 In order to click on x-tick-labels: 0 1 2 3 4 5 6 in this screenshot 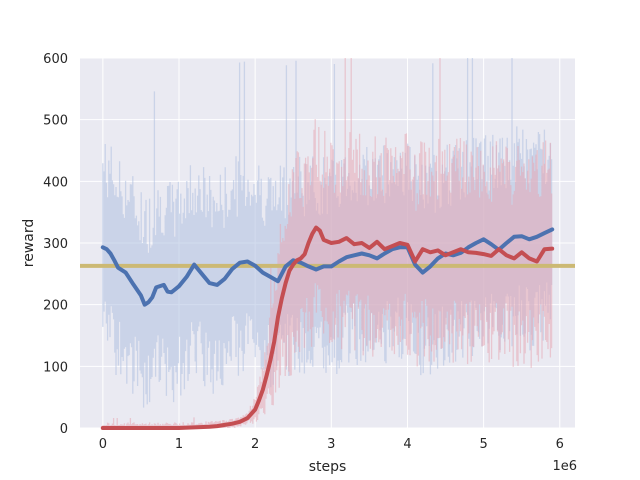, I will do `click(331, 444)`.